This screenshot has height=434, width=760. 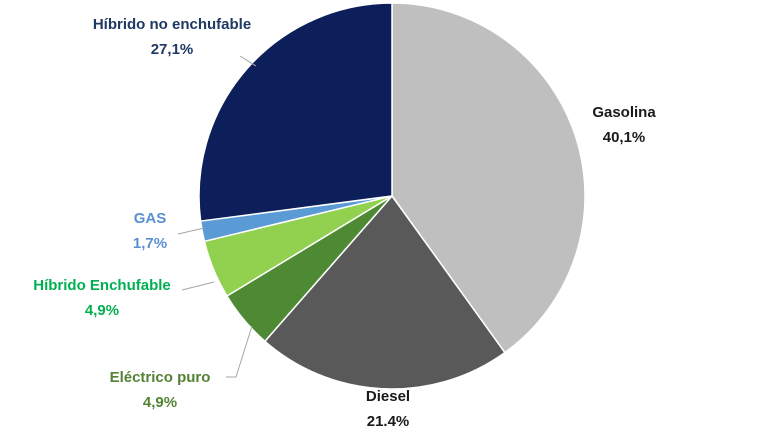 What do you see at coordinates (624, 112) in the screenshot?
I see `category-label: Gasolina` at bounding box center [624, 112].